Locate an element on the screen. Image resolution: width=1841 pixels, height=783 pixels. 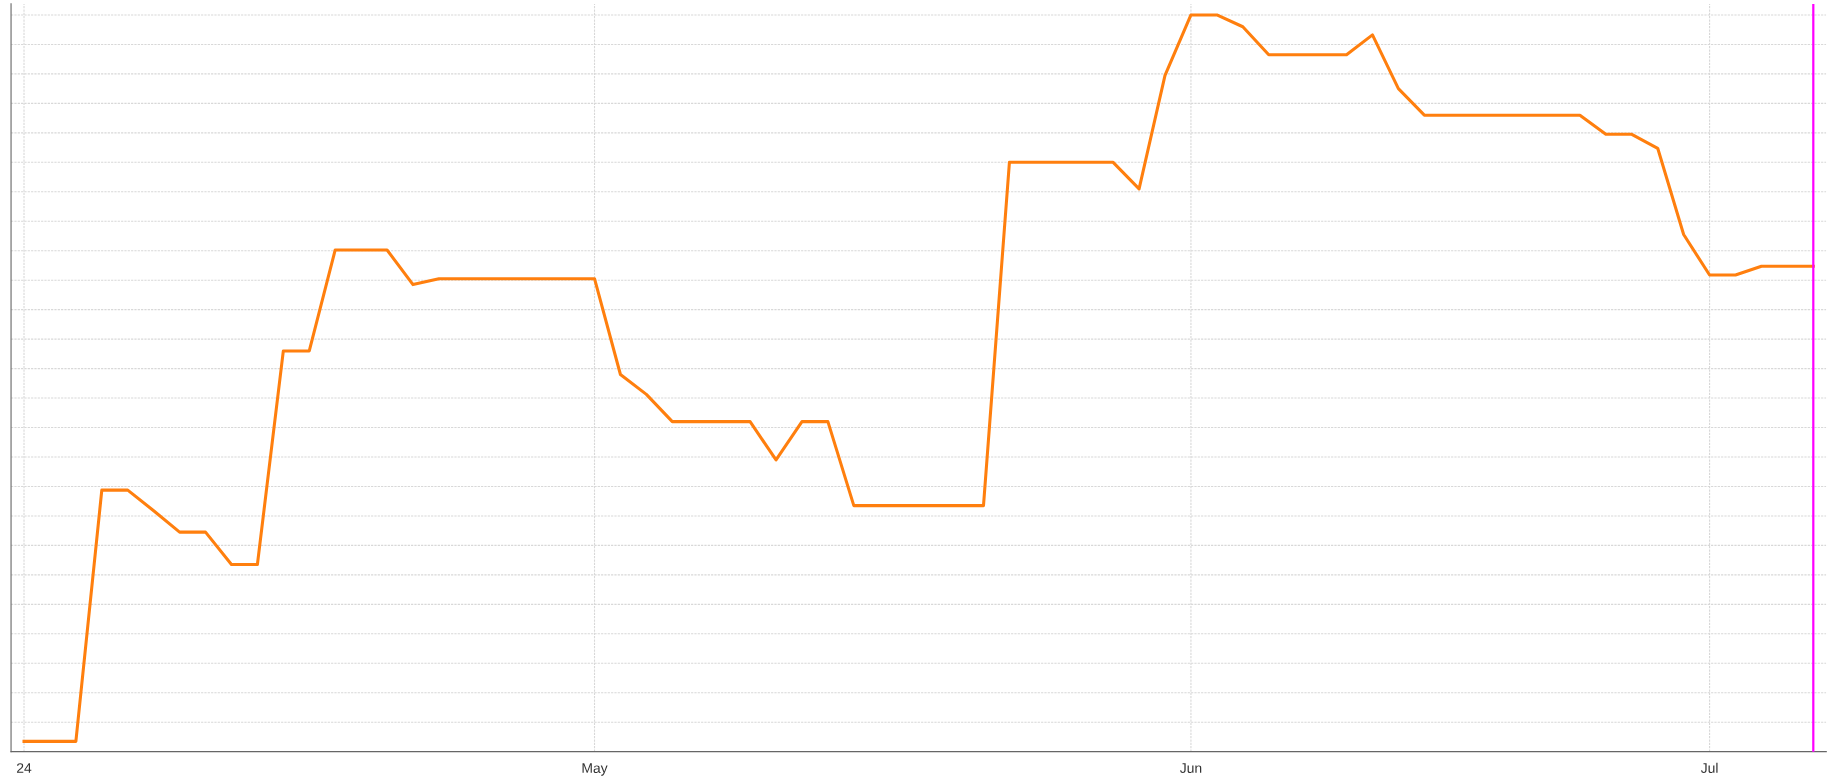
x-tick-label: Jul is located at coordinates (1709, 767).